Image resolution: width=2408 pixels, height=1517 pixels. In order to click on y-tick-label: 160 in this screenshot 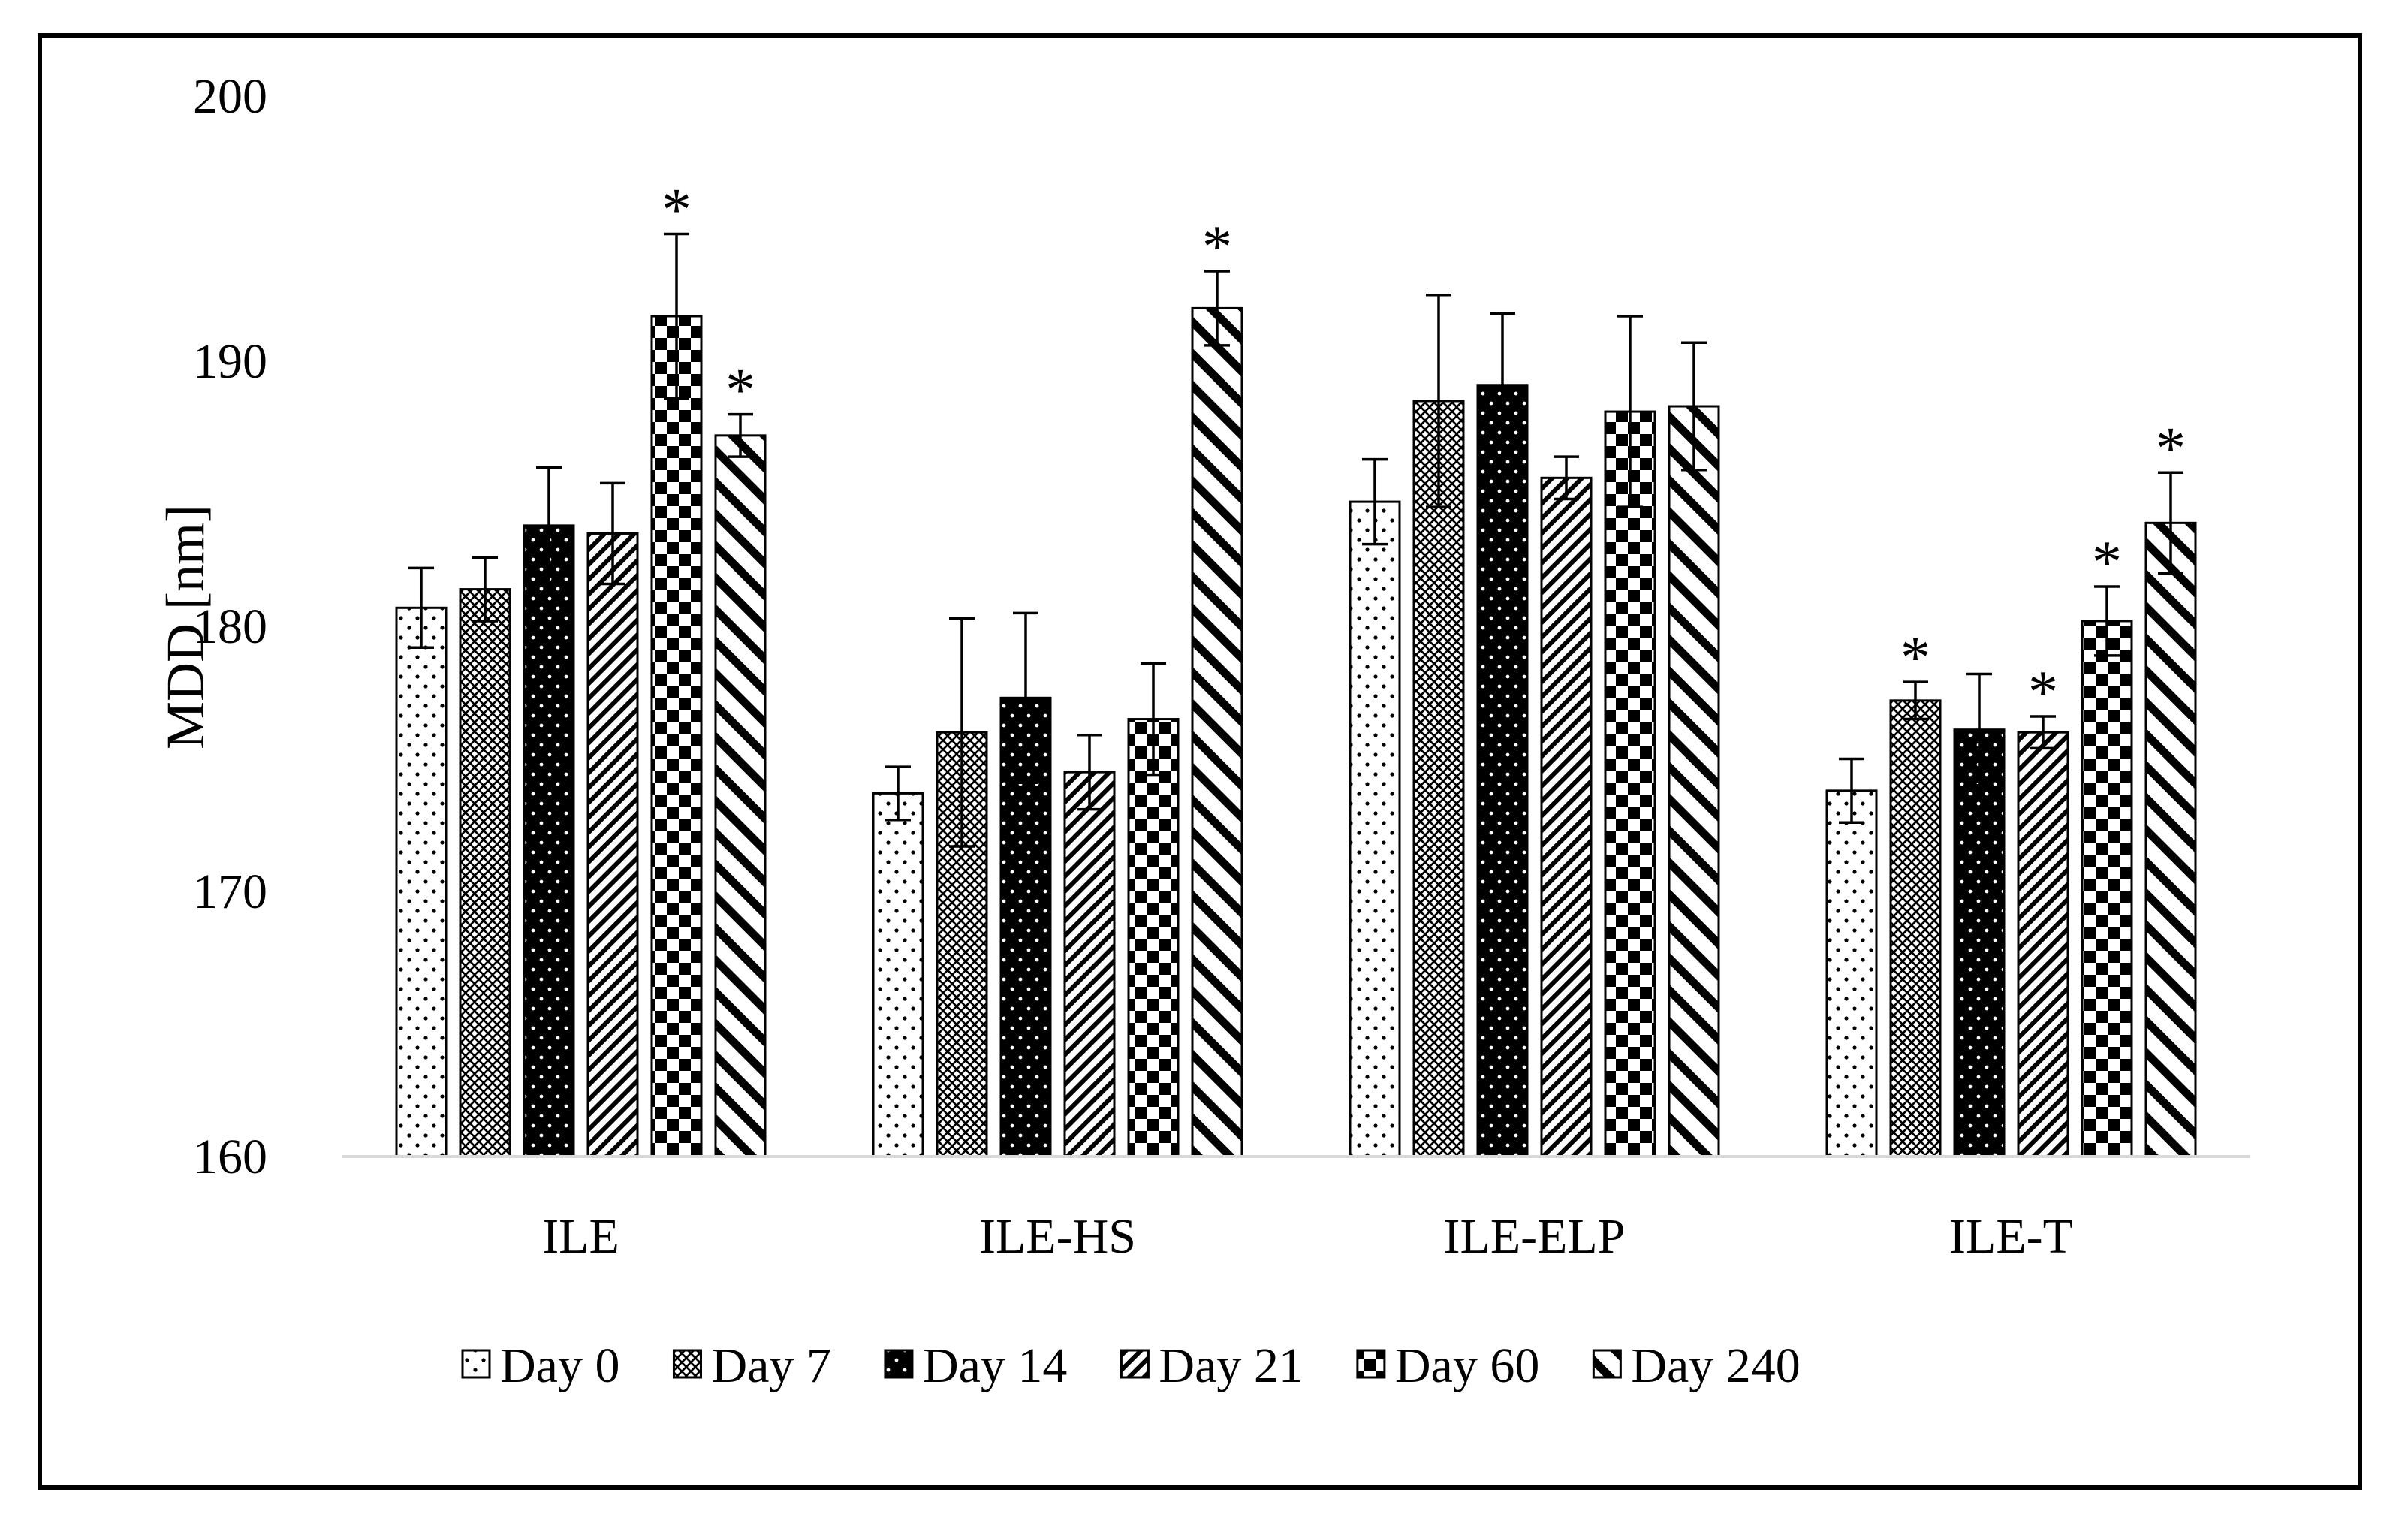, I will do `click(230, 1156)`.